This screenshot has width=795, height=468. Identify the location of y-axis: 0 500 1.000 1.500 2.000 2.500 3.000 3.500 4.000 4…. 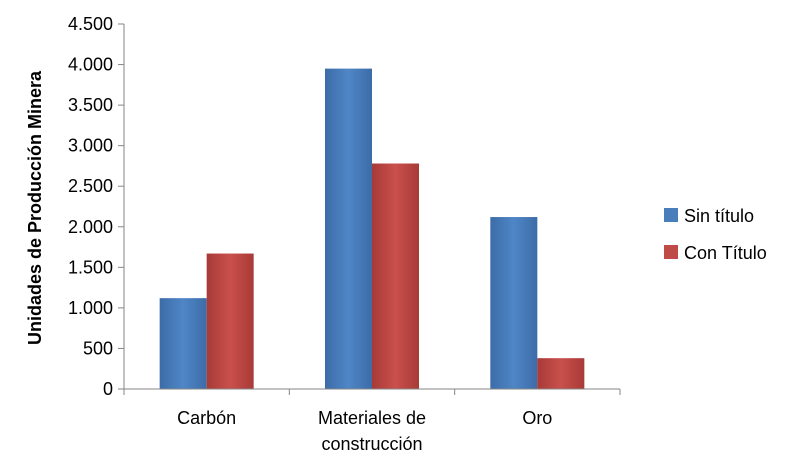
(96, 206).